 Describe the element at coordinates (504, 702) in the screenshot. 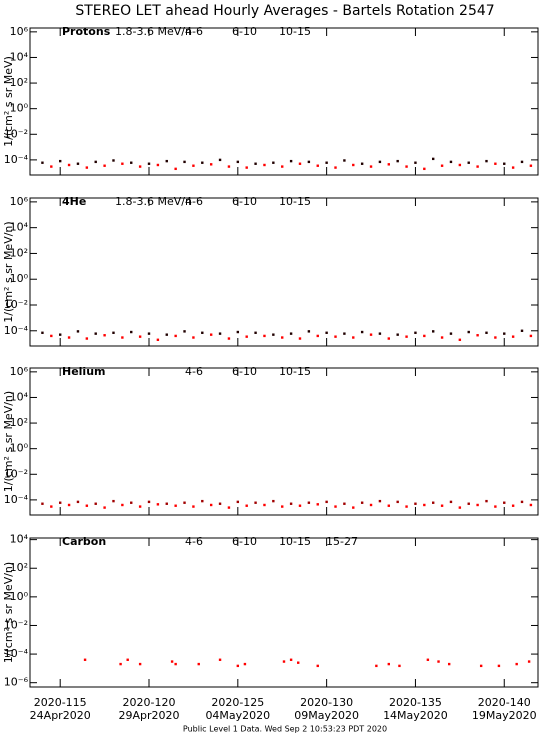

I see `x-tick-label: 2020-140` at that location.